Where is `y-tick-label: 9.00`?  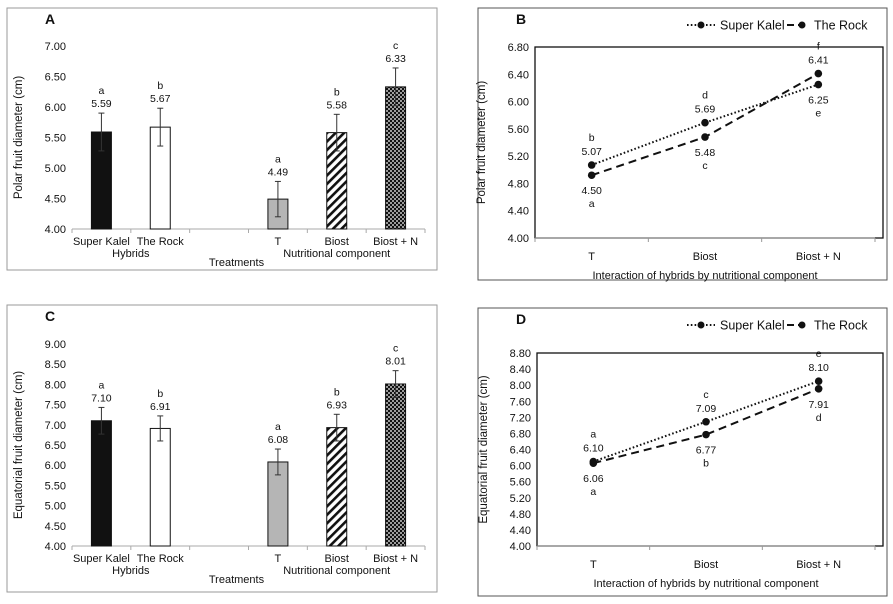 y-tick-label: 9.00 is located at coordinates (55, 345).